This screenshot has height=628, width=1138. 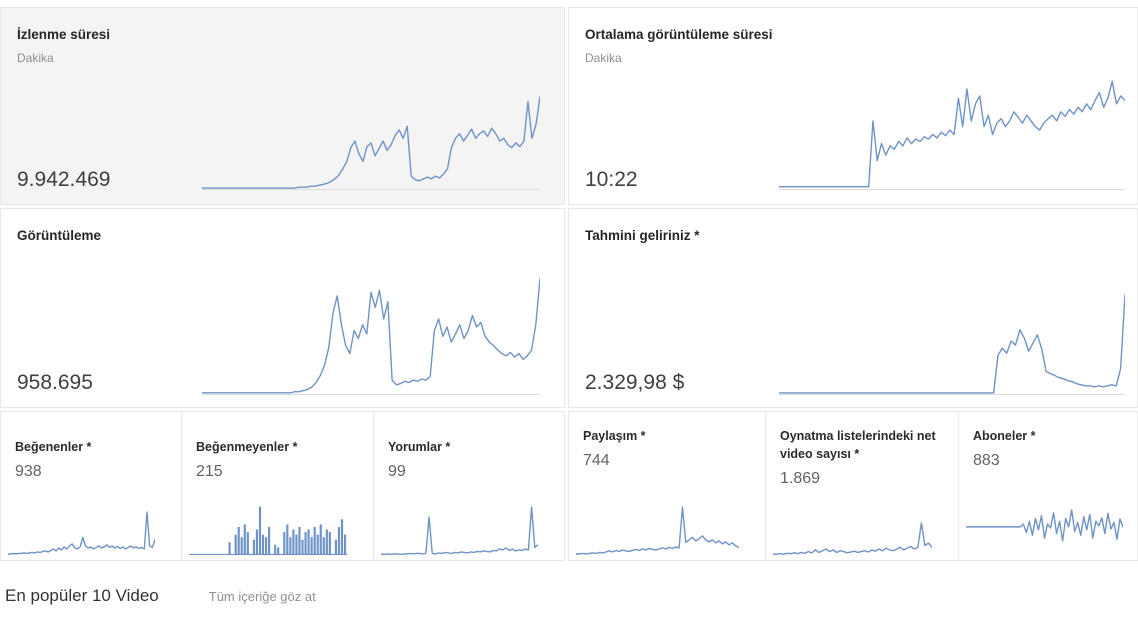 What do you see at coordinates (603, 57) in the screenshot?
I see `avg-view-duration-unit: Dakika` at bounding box center [603, 57].